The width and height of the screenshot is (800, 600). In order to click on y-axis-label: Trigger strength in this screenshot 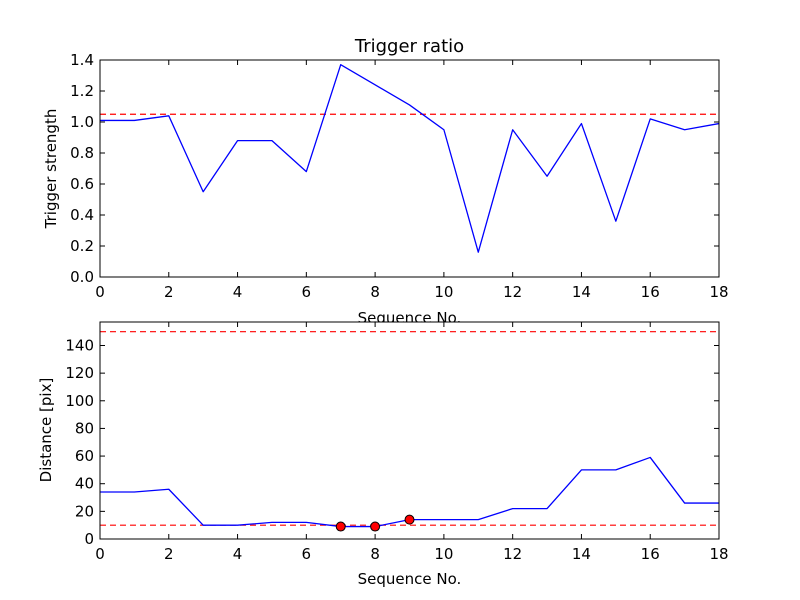, I will do `click(51, 169)`.